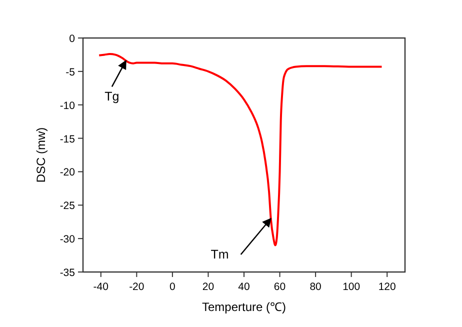 The width and height of the screenshot is (462, 327). Describe the element at coordinates (280, 287) in the screenshot. I see `x-tick-label: 60` at that location.